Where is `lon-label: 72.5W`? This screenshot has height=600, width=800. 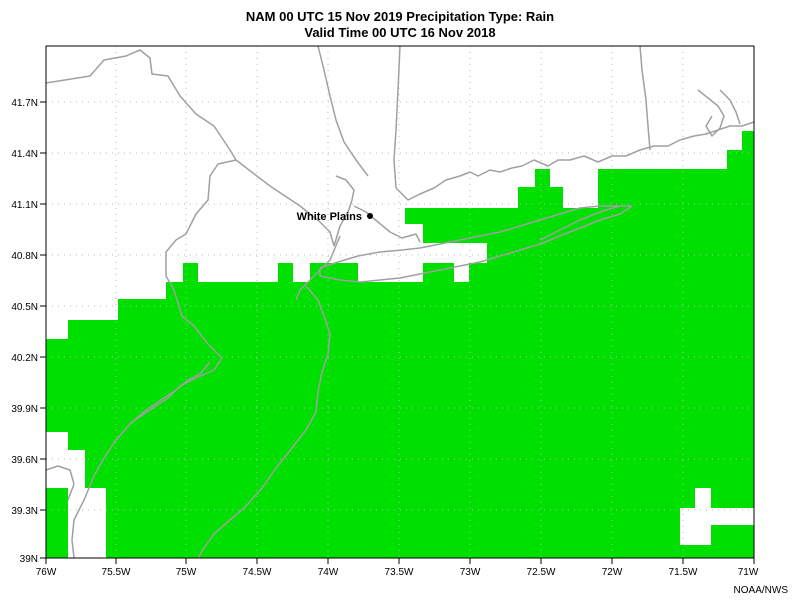 lon-label: 72.5W is located at coordinates (541, 572).